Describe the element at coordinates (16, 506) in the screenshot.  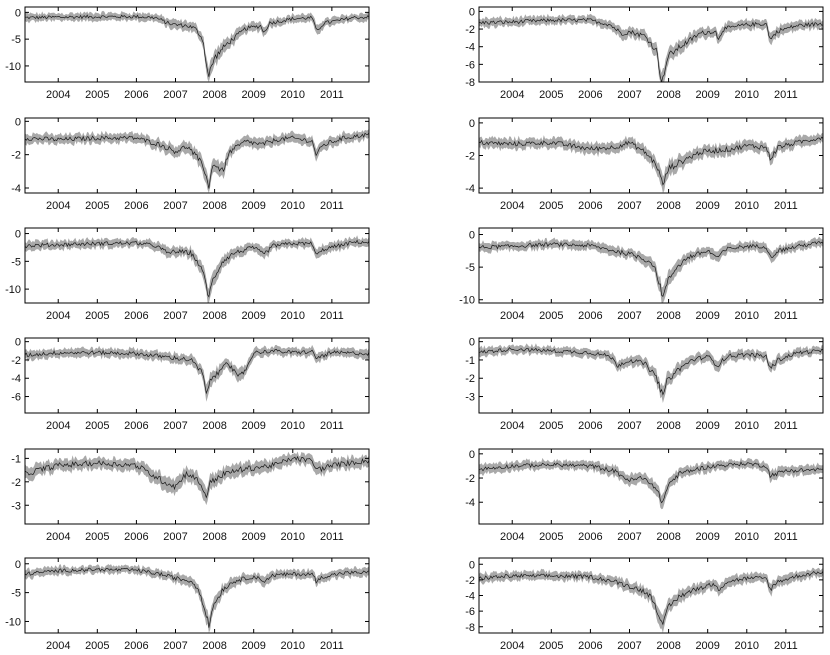
I see `y-tick-label: -3` at that location.